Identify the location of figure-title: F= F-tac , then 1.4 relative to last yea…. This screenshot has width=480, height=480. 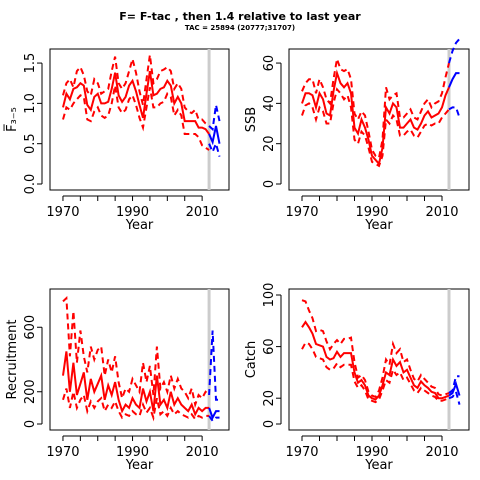
(240, 16).